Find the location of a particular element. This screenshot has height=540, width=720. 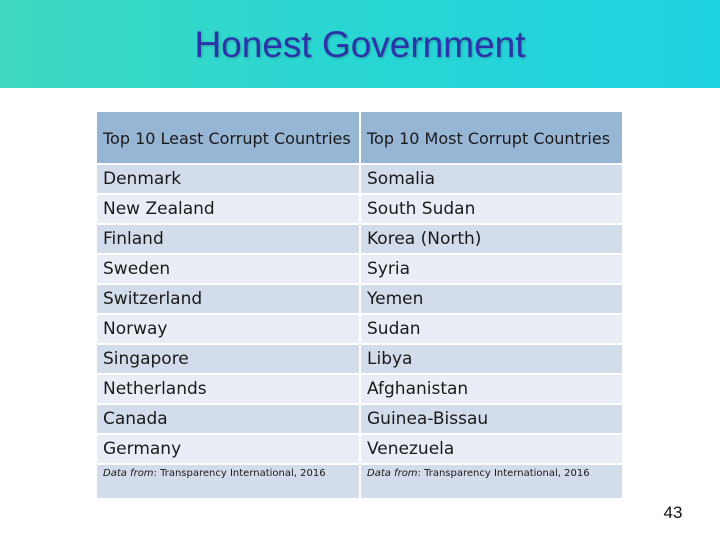

table-row: New Zealand South Sudan is located at coordinates (359, 209).